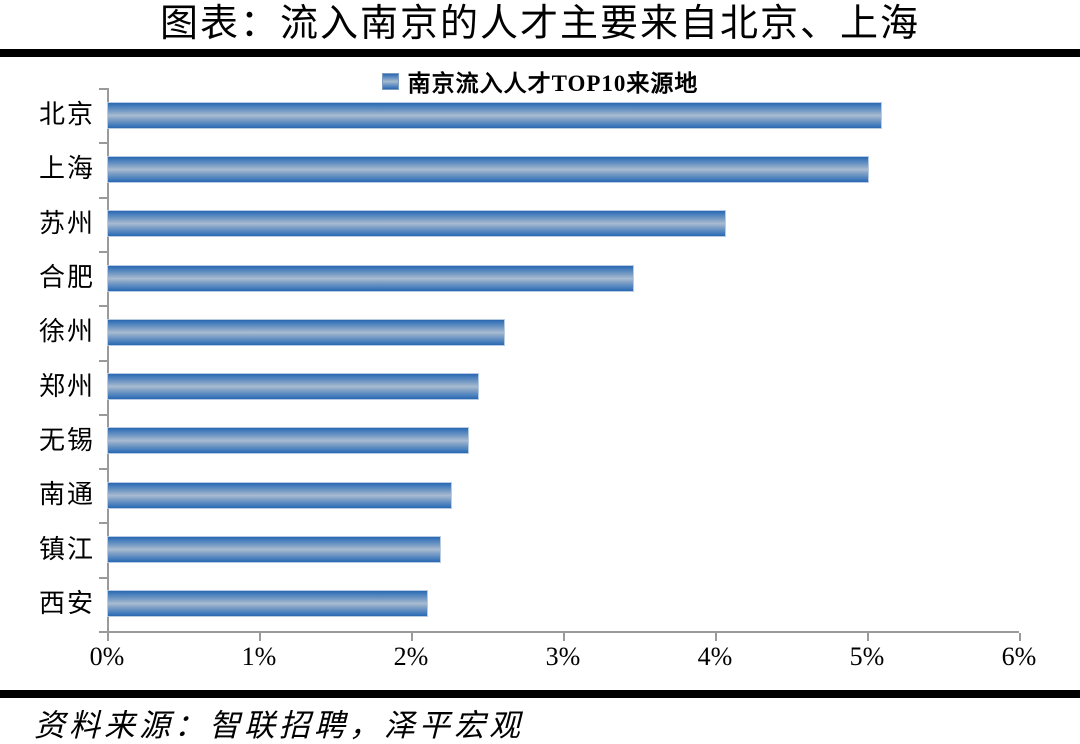 This screenshot has width=1080, height=744. What do you see at coordinates (66, 440) in the screenshot?
I see `category-label-7: 无锡` at bounding box center [66, 440].